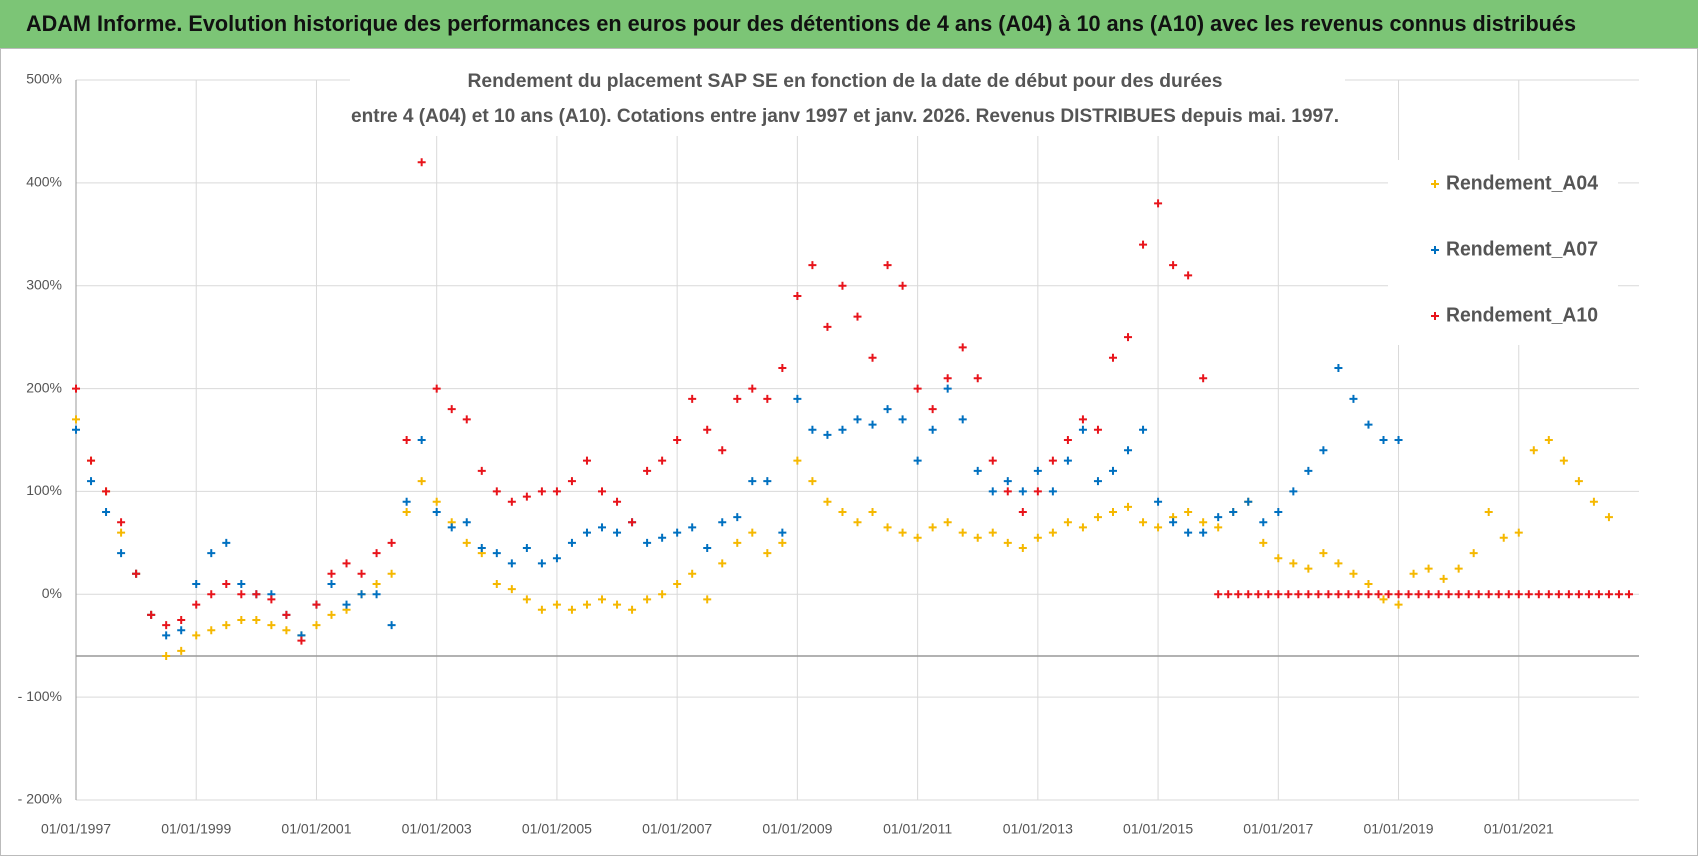 Image resolution: width=1698 pixels, height=857 pixels. Describe the element at coordinates (1522, 315) in the screenshot. I see `legend-label: Rendement_A10` at that location.